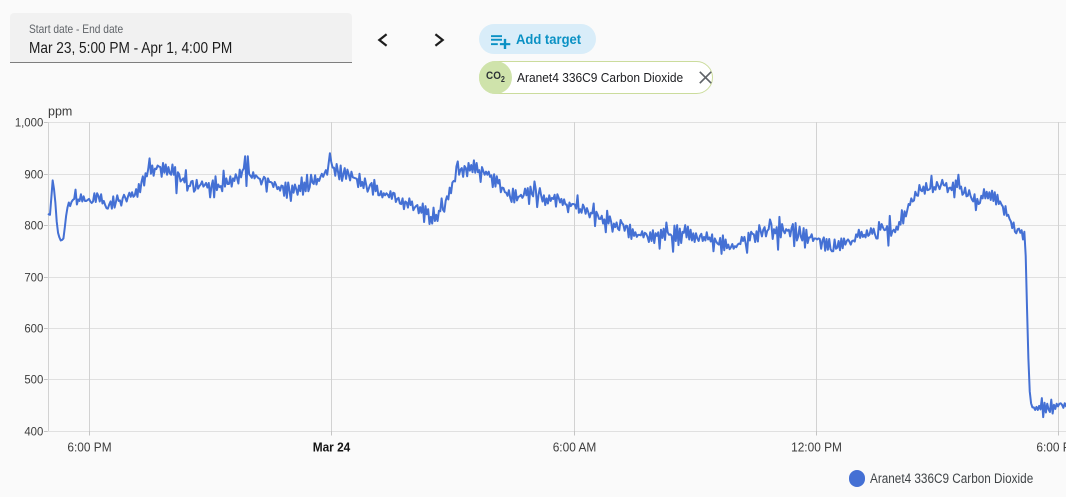  I want to click on sensor-chip: CO2 Aranet4 336C9 Carbon Dioxide, so click(597, 77).